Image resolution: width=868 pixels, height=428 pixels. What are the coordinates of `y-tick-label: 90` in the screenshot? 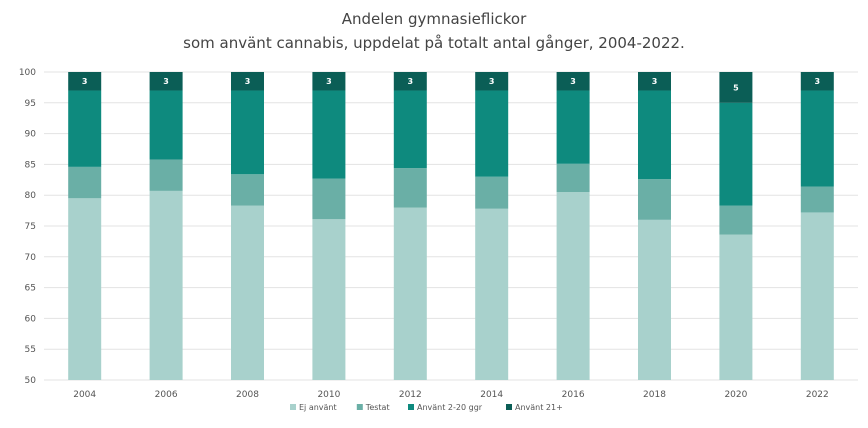 It's located at (31, 135).